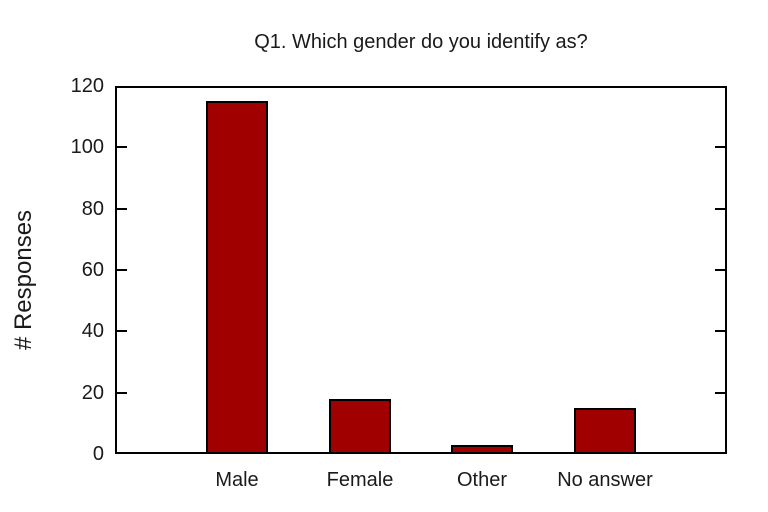 The image size is (768, 512). I want to click on bar-no-answer, so click(605, 431).